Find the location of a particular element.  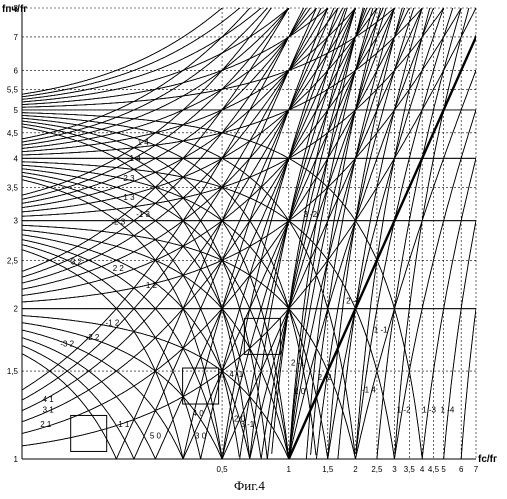

curve-label: 1 2 is located at coordinates (152, 285).